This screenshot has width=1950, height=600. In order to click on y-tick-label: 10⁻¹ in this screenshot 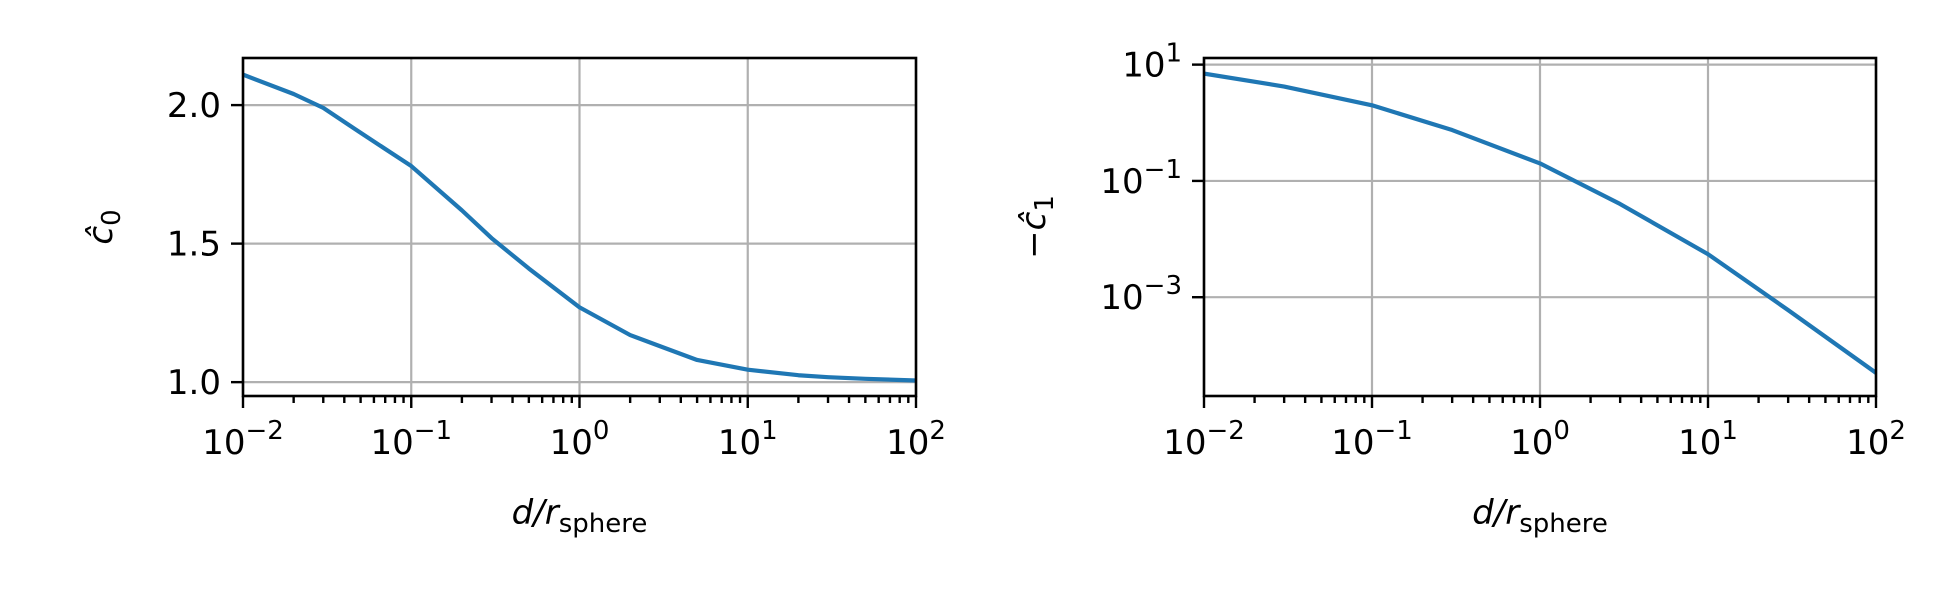, I will do `click(1141, 178)`.